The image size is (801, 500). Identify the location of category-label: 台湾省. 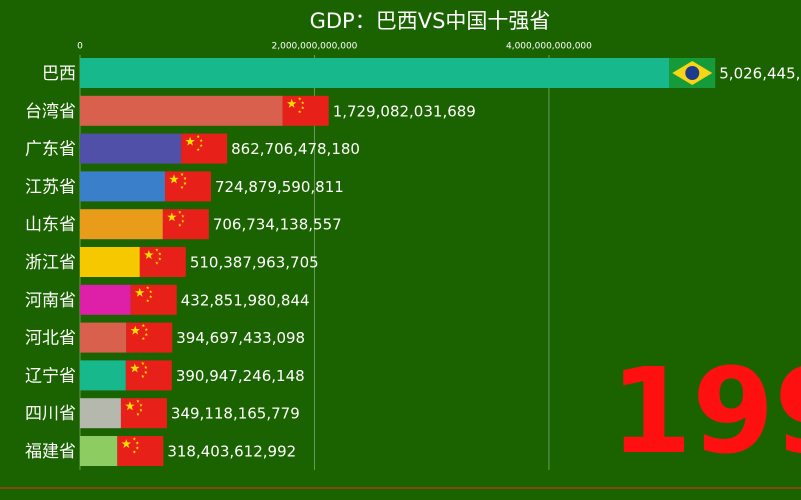
(50, 112).